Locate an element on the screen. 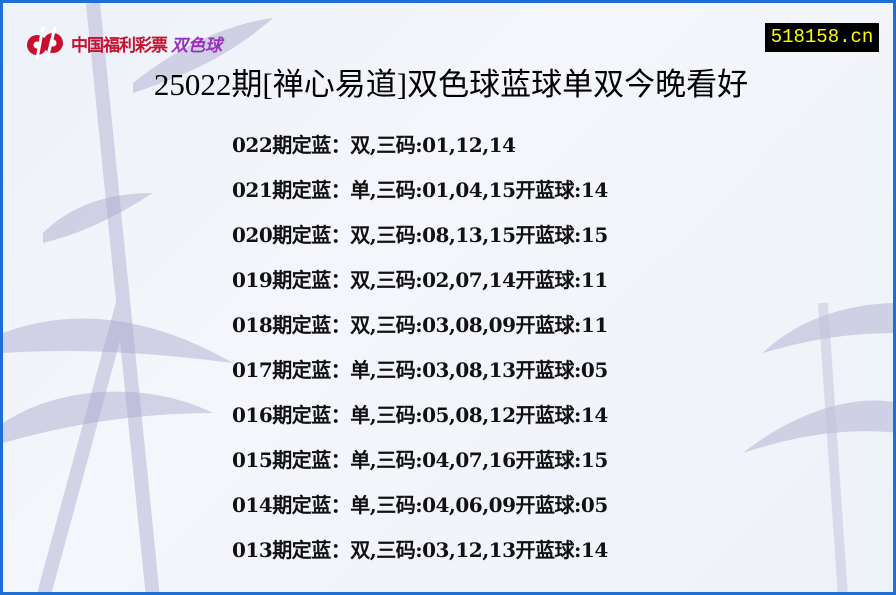 This screenshot has height=595, width=896. list-item: 016期定蓝：单,三码:05,08,12开蓝球:14 is located at coordinates (420, 423).